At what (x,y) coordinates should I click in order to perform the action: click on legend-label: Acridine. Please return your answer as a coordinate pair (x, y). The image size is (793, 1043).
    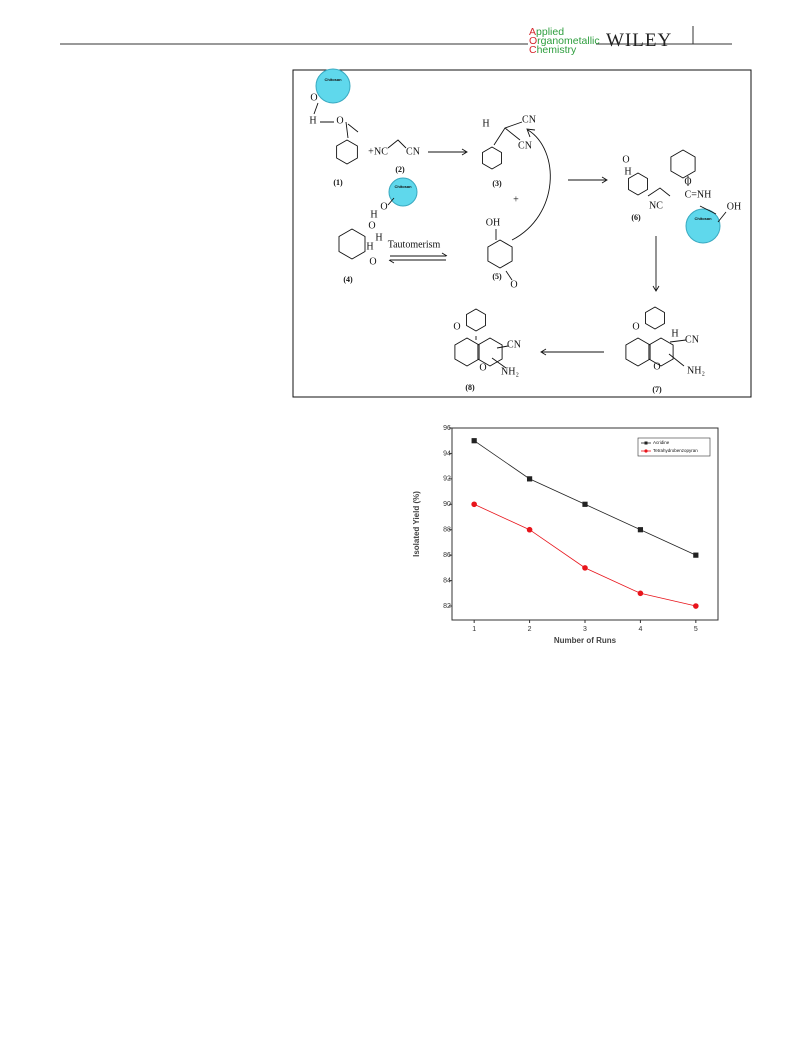
    Looking at the image, I should click on (661, 442).